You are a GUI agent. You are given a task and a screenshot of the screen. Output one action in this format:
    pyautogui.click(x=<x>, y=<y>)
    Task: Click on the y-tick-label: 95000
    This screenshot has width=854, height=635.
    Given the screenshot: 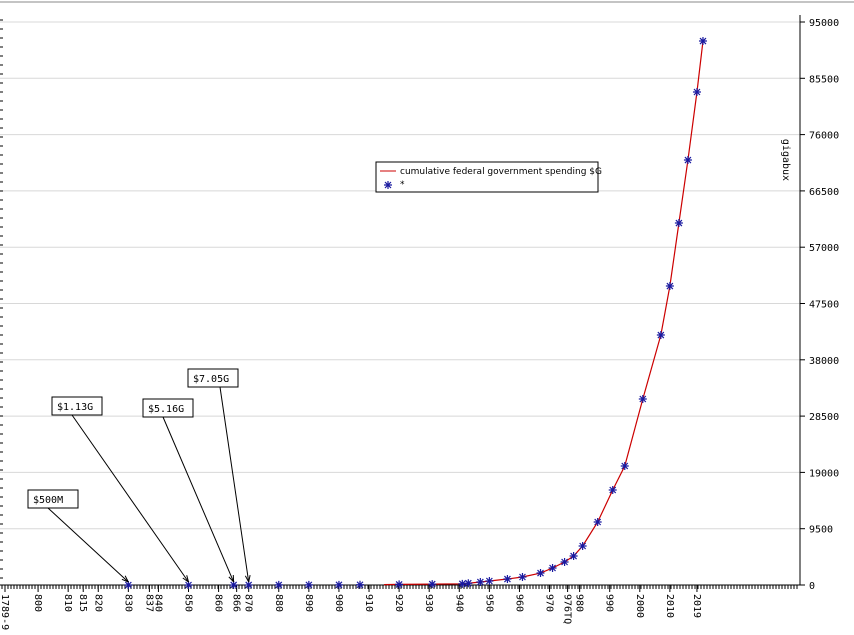 What is the action you would take?
    pyautogui.click(x=824, y=23)
    